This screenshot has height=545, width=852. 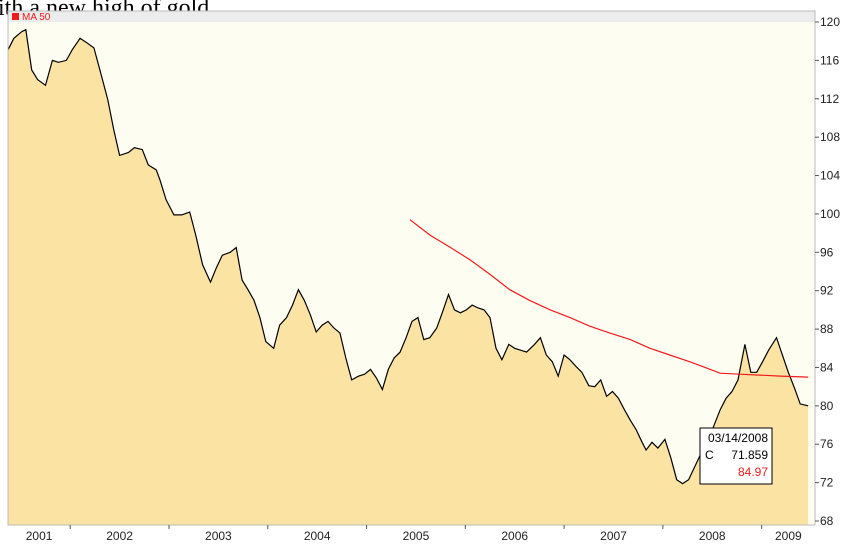 What do you see at coordinates (738, 438) in the screenshot?
I see `tooltip-date: 03/14/2008` at bounding box center [738, 438].